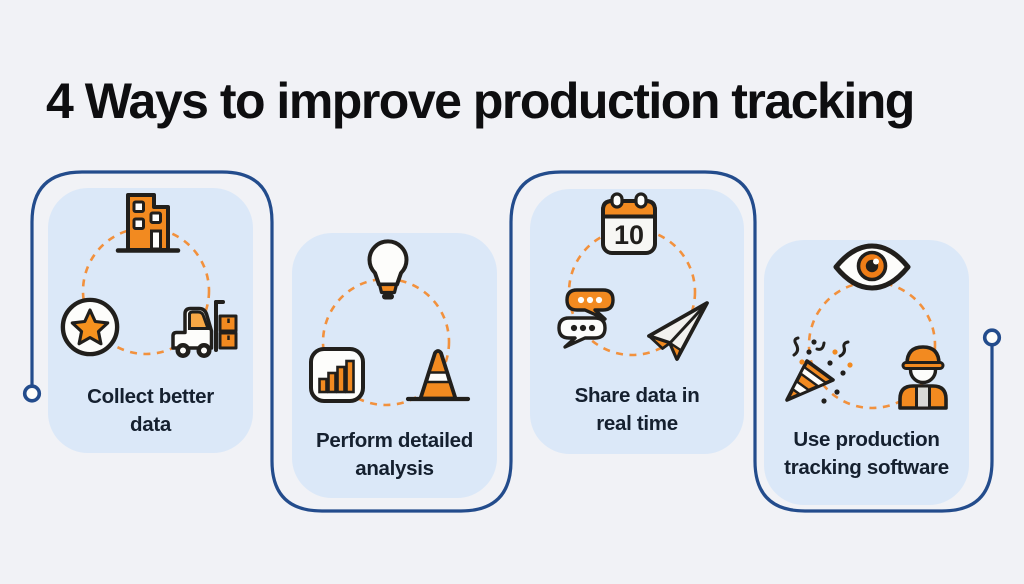  What do you see at coordinates (32, 393) in the screenshot?
I see `connector-endpoint-left` at bounding box center [32, 393].